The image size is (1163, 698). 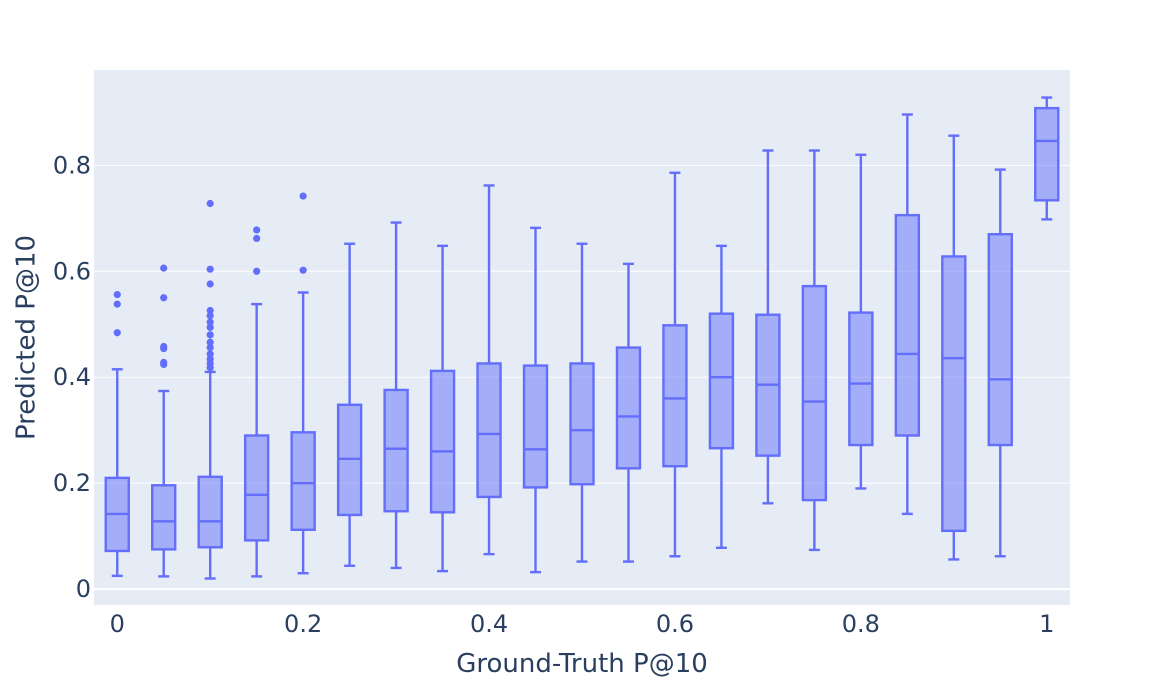 I want to click on y-tick-label: 0.8, so click(x=72, y=165).